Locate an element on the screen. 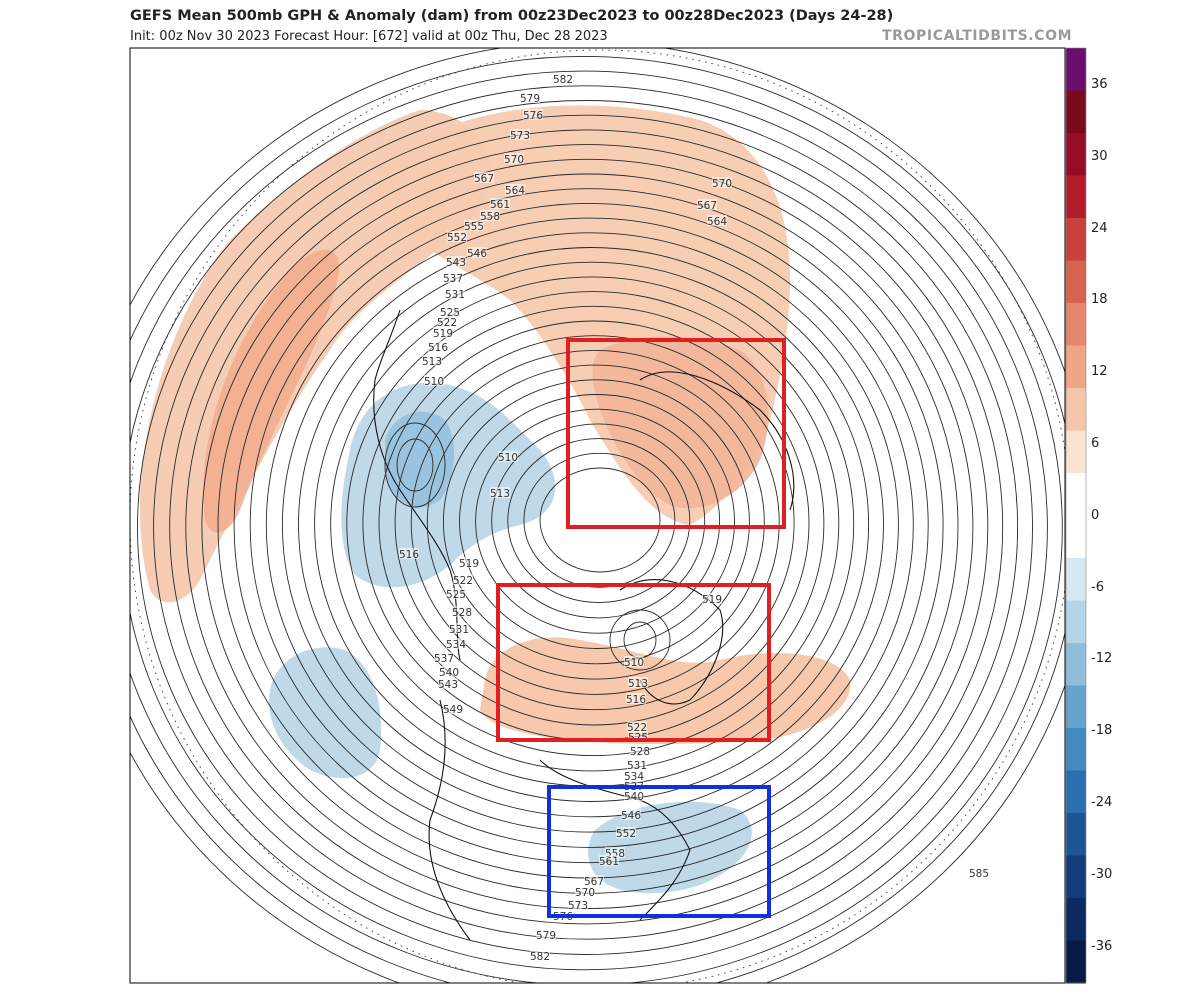 Image resolution: width=1203 pixels, height=1000 pixels. contour-label: 540 is located at coordinates (634, 797).